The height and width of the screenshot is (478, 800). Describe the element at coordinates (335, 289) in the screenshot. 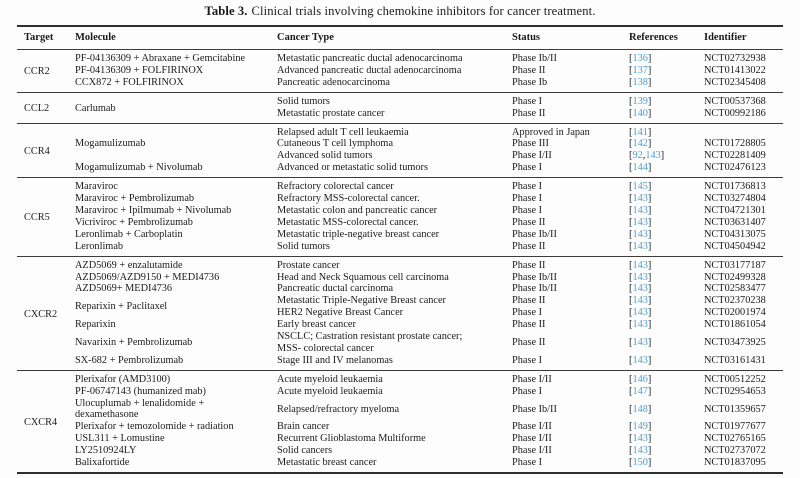

I see `cancer-type-cell: Pancreatic ductal carcinoma` at that location.